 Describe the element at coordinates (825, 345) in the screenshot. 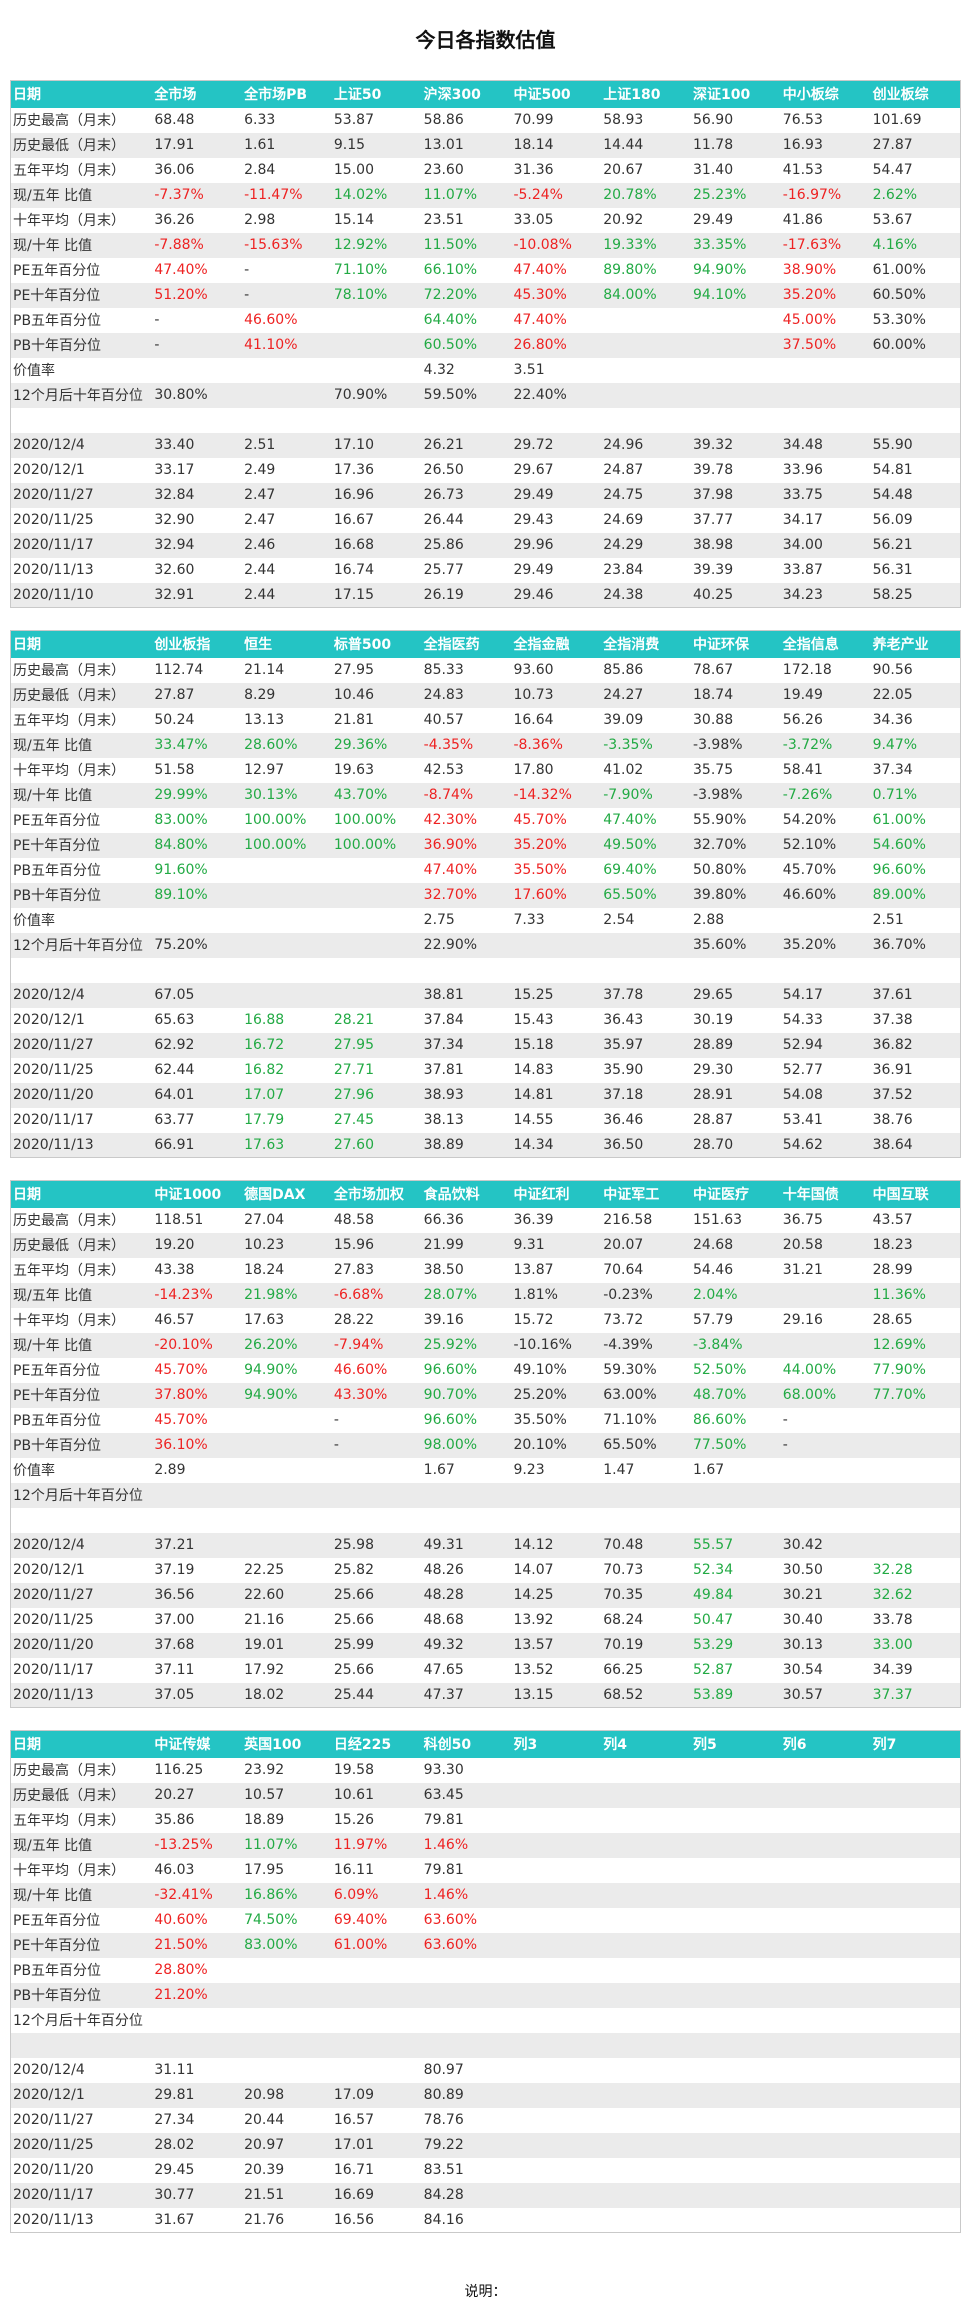

I see `table-cell: 37.50%` at that location.